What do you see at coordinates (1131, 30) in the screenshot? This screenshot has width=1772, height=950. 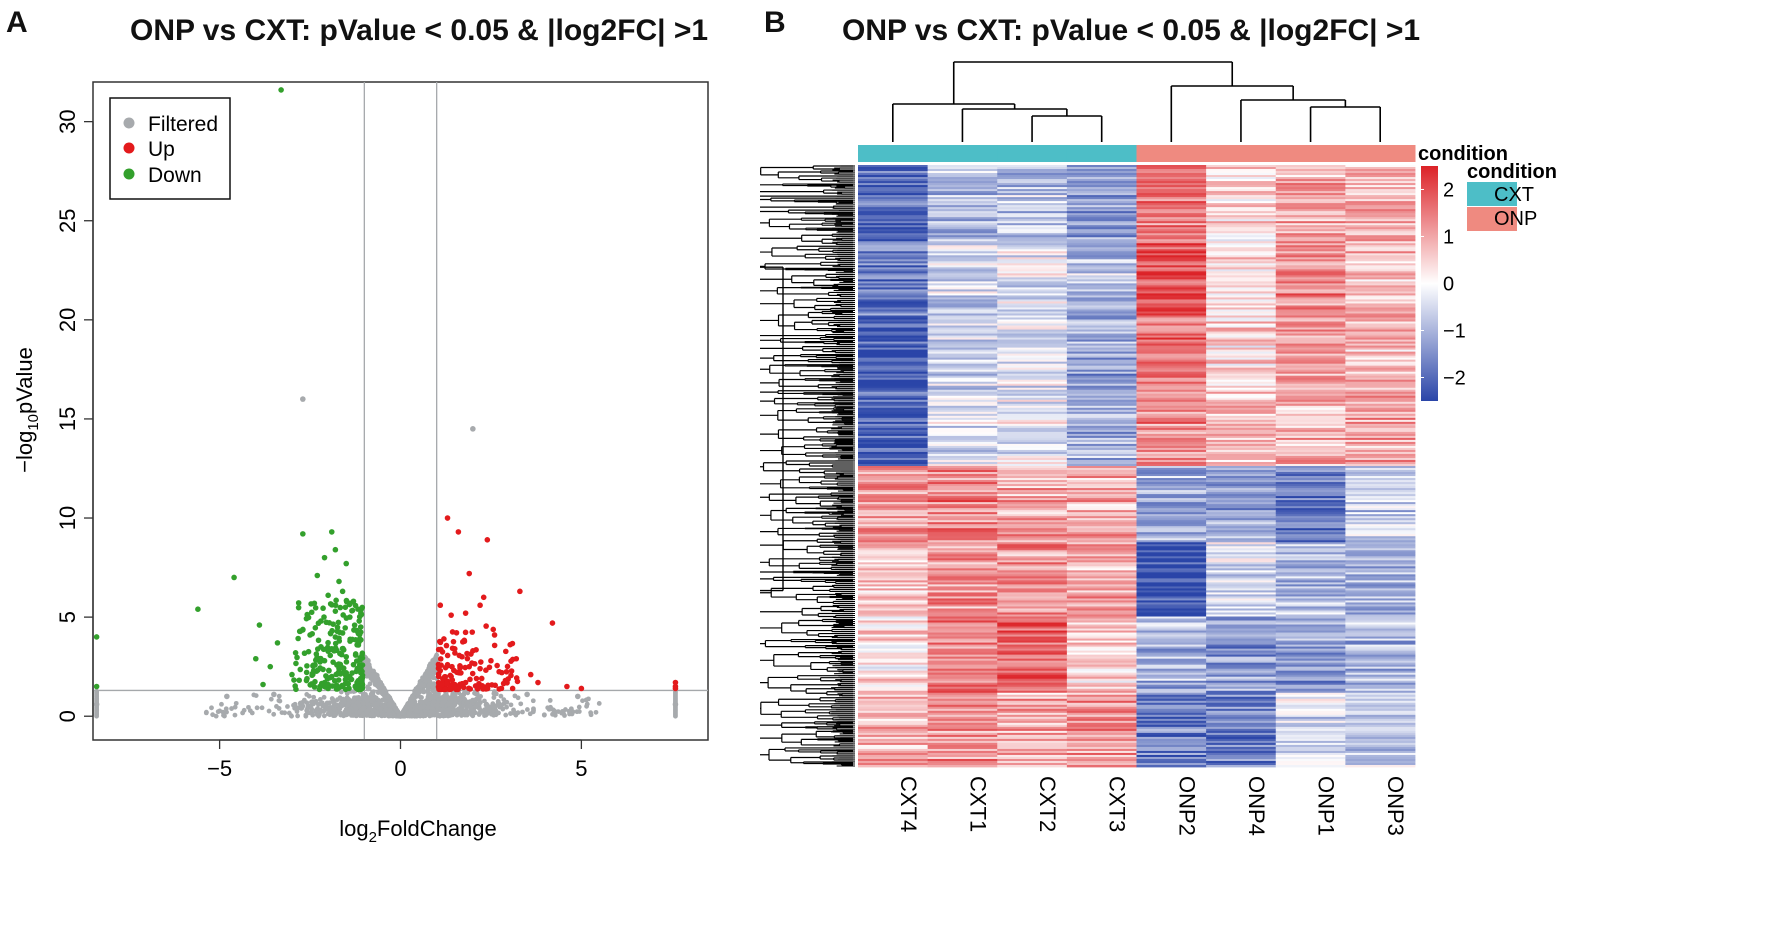 I see `panel-b-title: ONP vs CXT: pValue < 0.05 & |log2FC| >1` at bounding box center [1131, 30].